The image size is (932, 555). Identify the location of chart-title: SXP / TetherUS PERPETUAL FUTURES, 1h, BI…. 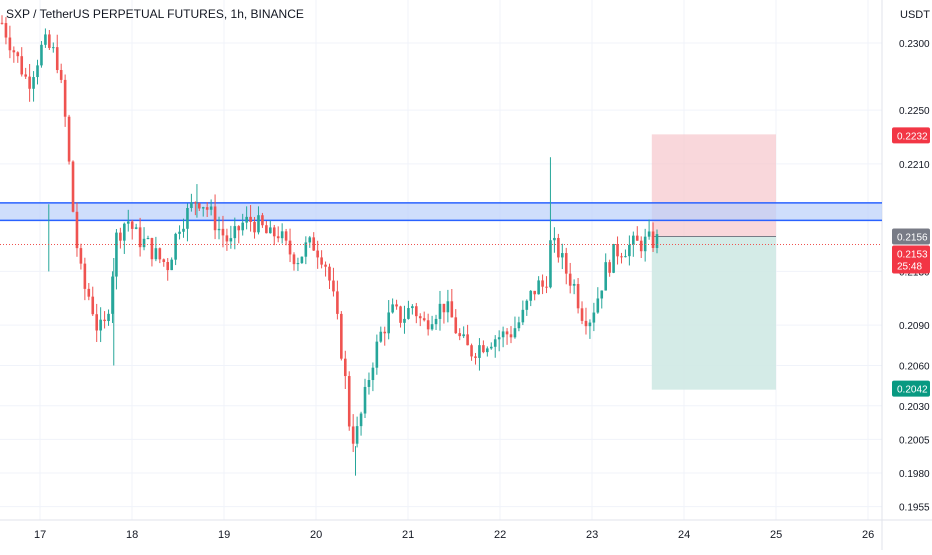
(155, 14).